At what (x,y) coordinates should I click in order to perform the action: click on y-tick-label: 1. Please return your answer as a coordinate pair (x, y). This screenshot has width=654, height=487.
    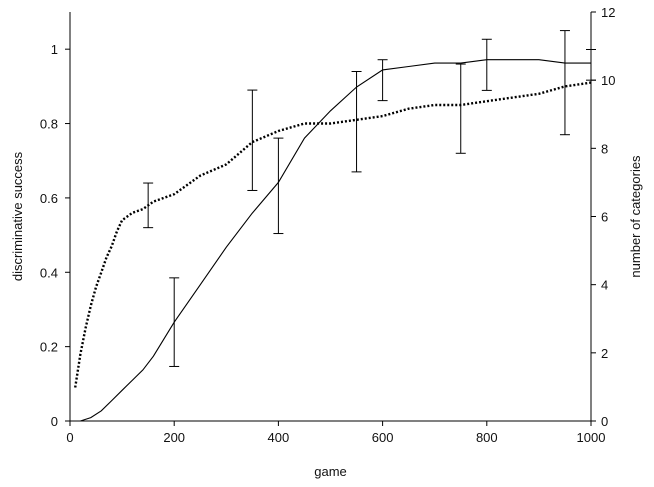
    Looking at the image, I should click on (54, 49).